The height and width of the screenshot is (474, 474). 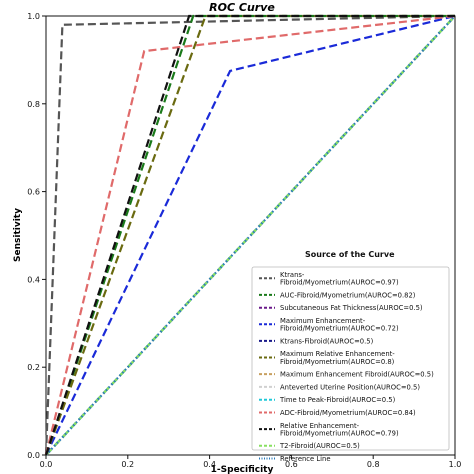 I want to click on legend-label: Maximum Enhancement Fibroid(AUROC=0.5), so click(x=357, y=375).